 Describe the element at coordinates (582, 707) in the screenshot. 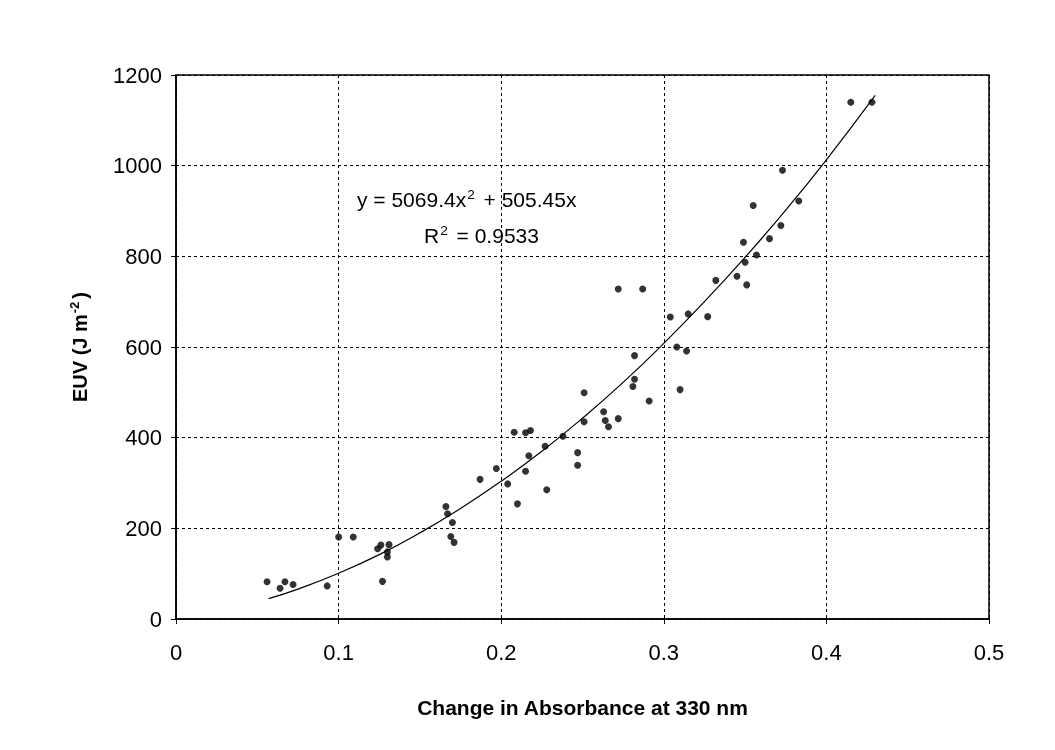

I see `x-axis-title: Change in Absorbance at 330 nm` at that location.